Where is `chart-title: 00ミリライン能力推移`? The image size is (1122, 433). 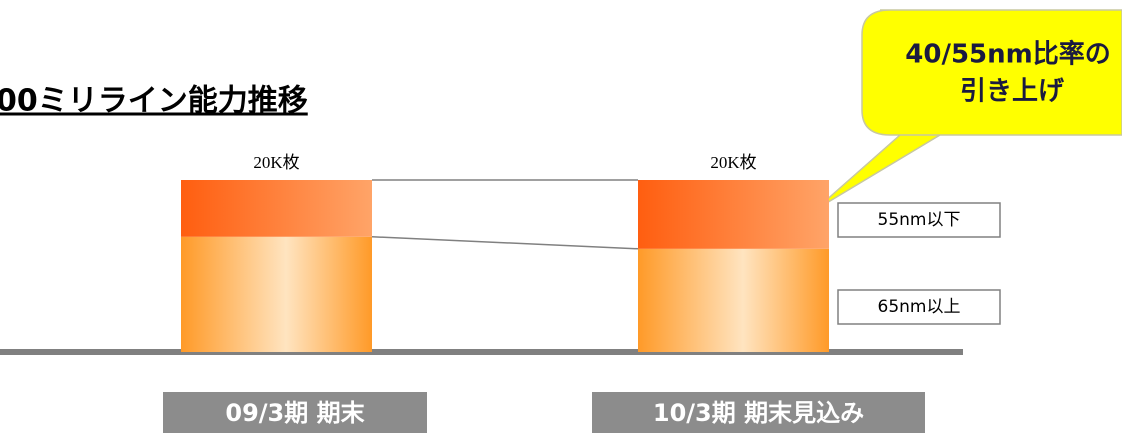
chart-title: 00ミリライン能力推移 is located at coordinates (154, 101).